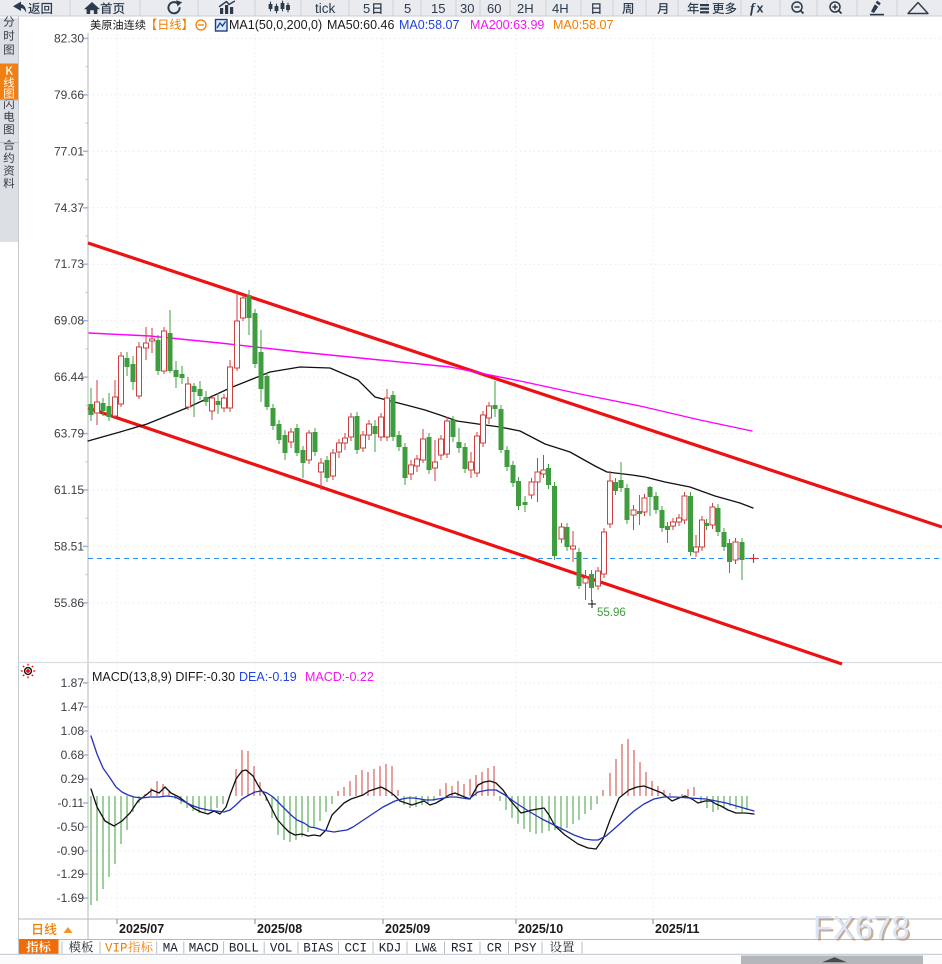  Describe the element at coordinates (71, 874) in the screenshot. I see `svg-text: -1.29` at that location.